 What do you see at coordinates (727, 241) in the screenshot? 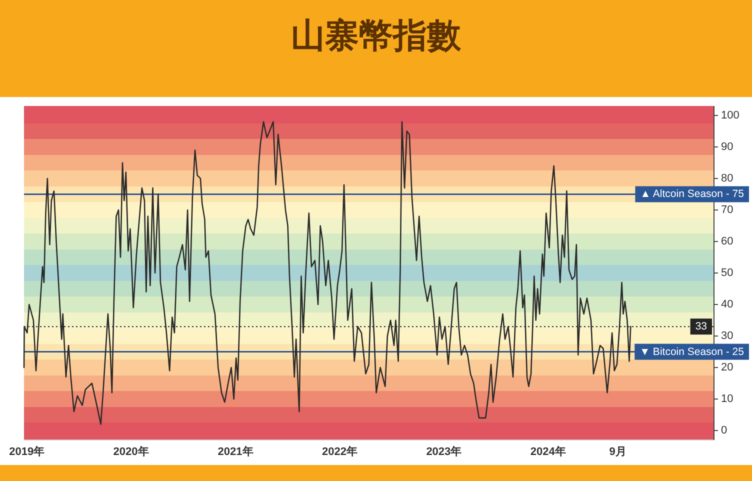
I see `y-tick-label: 60` at bounding box center [727, 241].